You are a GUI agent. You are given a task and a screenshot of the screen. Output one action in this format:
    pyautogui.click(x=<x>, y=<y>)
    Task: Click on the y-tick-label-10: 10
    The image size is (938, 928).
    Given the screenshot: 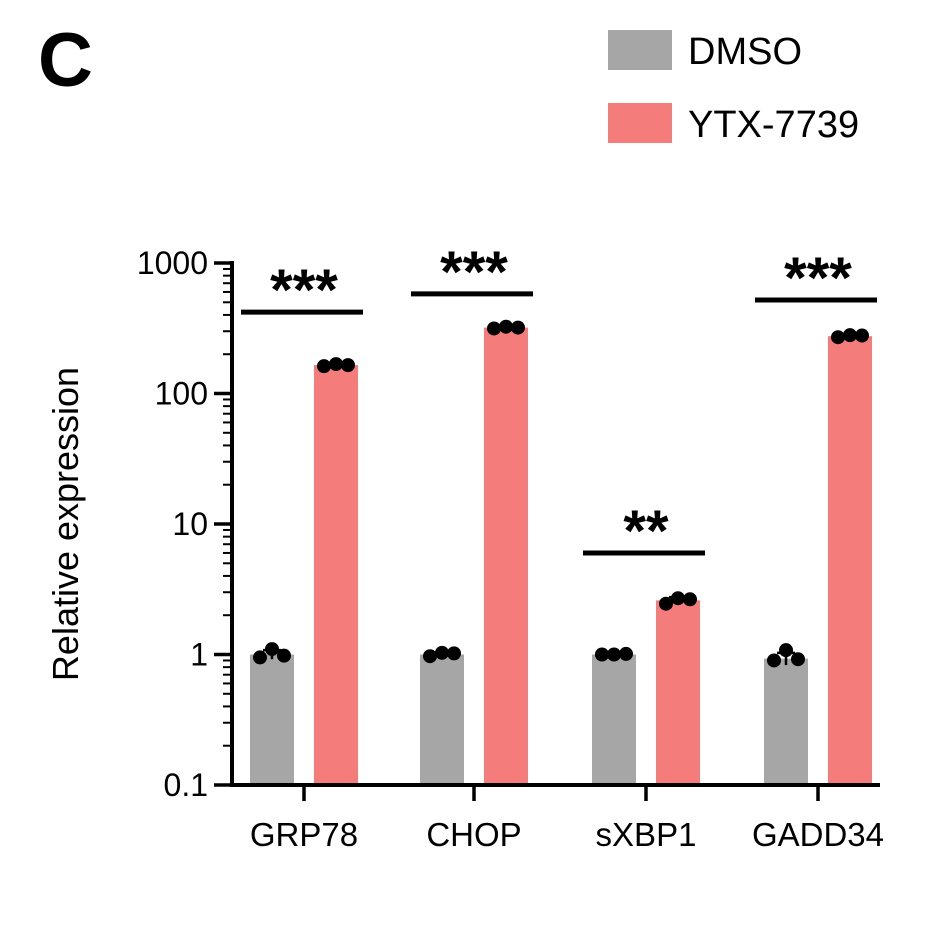 What is the action you would take?
    pyautogui.click(x=190, y=524)
    